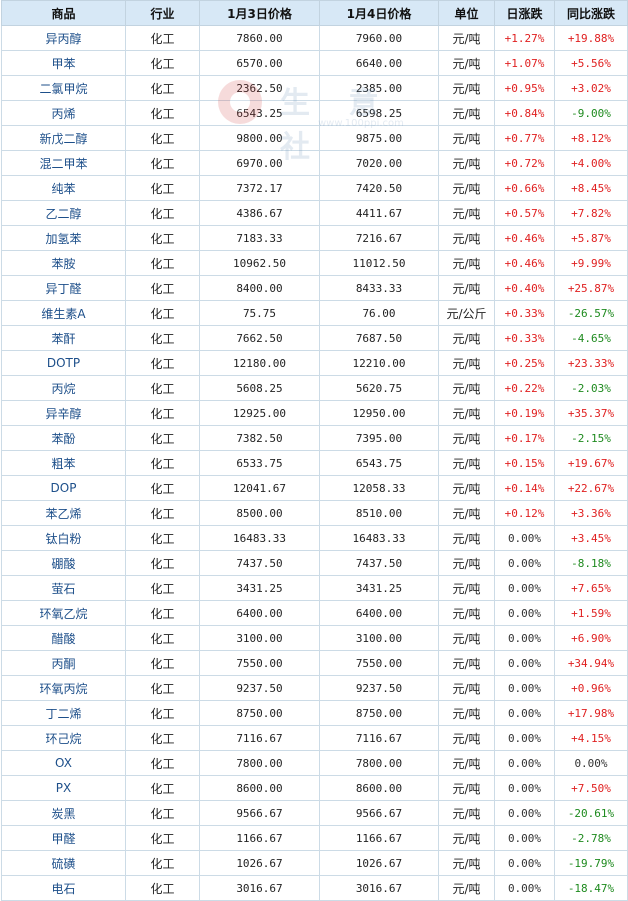 The image size is (628, 901). Describe the element at coordinates (591, 263) in the screenshot. I see `yoy-change-cell: +9.99%` at that location.